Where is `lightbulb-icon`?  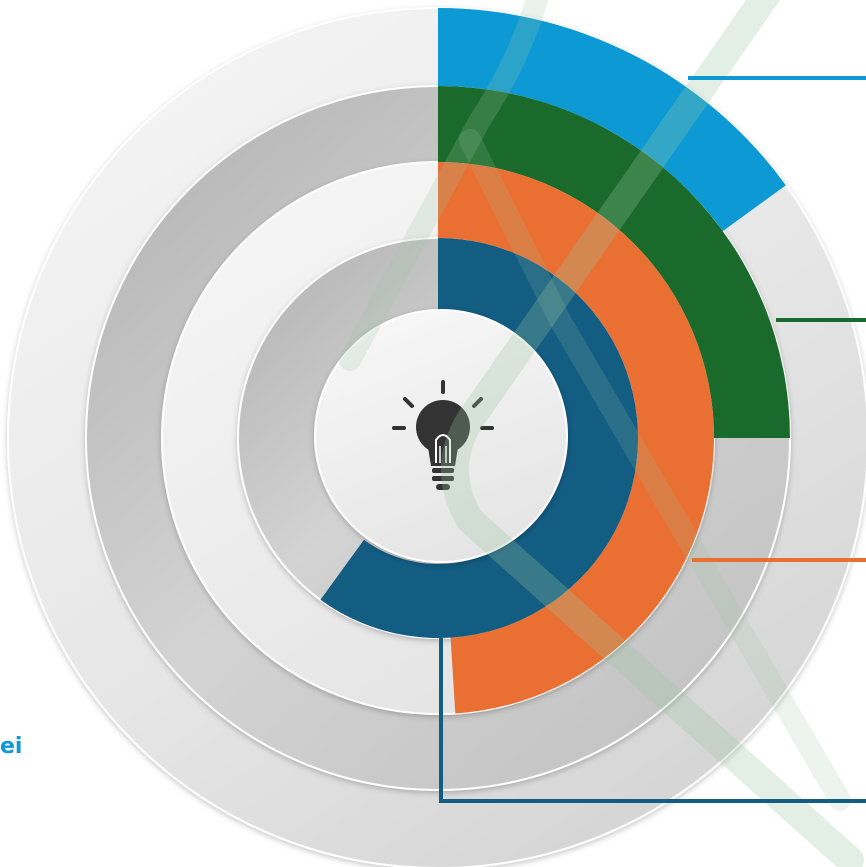 lightbulb-icon is located at coordinates (443, 435).